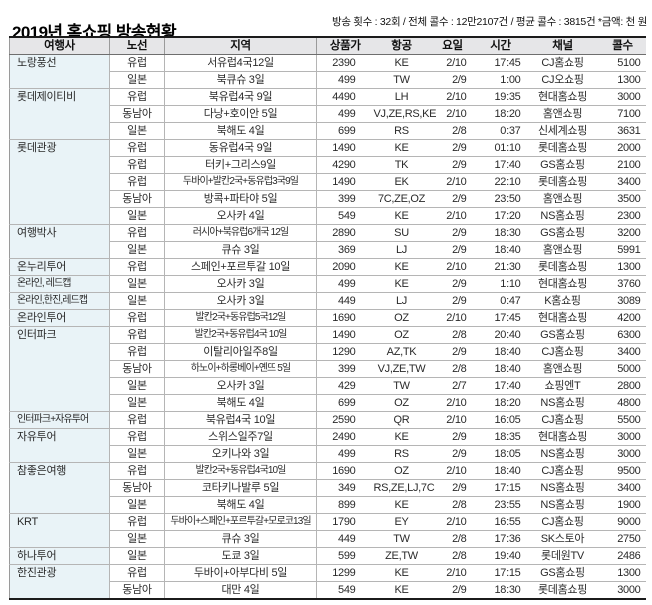  Describe the element at coordinates (401, 352) in the screenshot. I see `airline-cell: AZ,TK` at that location.